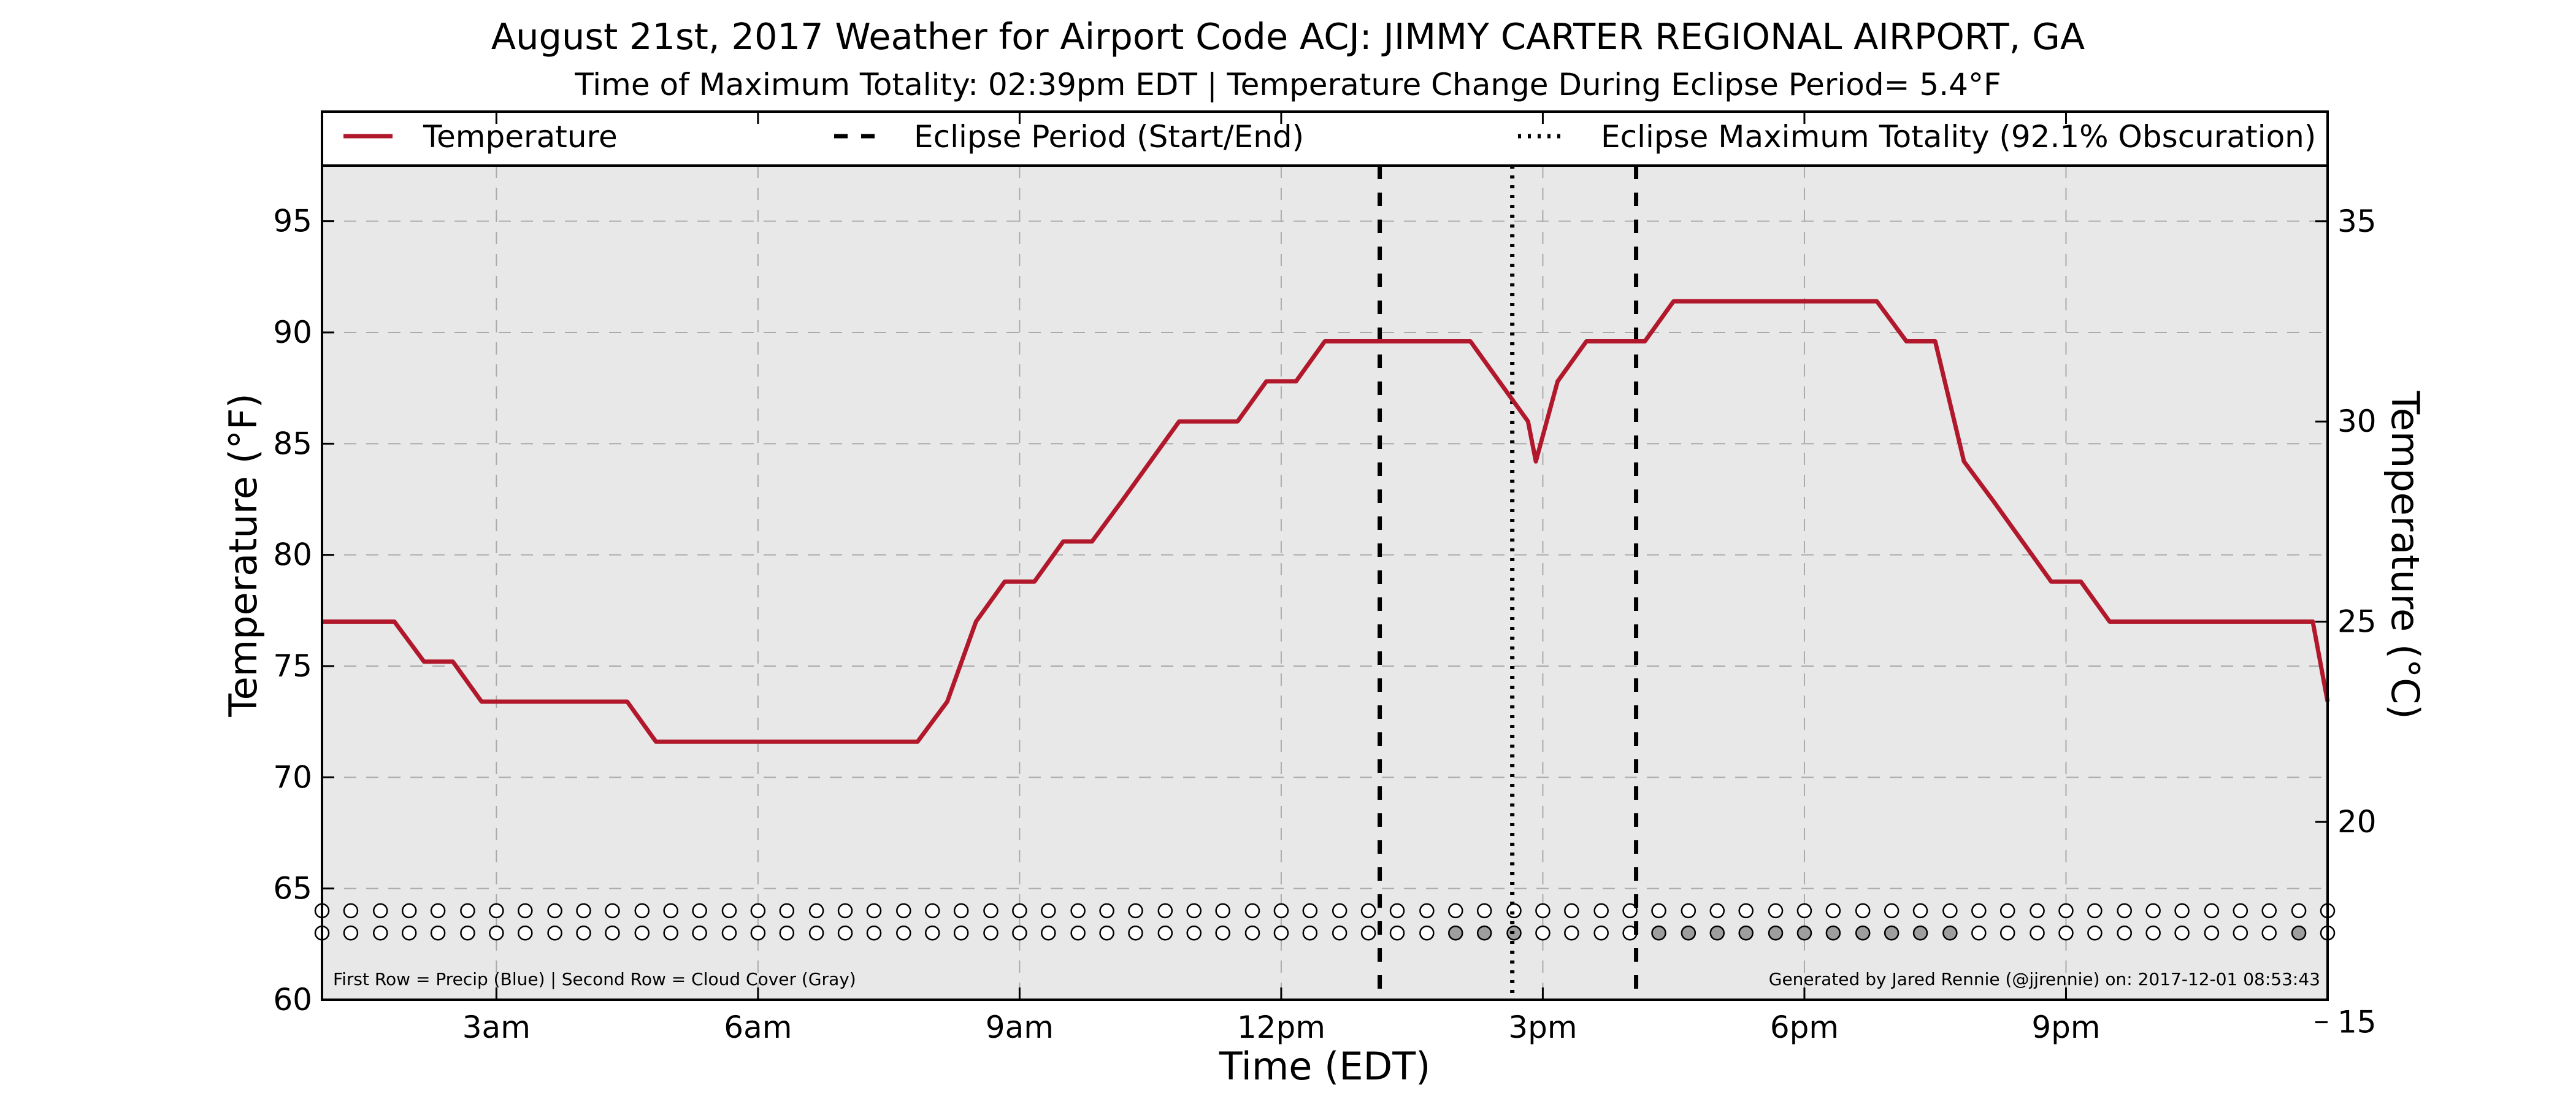 This screenshot has height=1104, width=2576. I want to click on y2-tick-label: 15, so click(2357, 1022).